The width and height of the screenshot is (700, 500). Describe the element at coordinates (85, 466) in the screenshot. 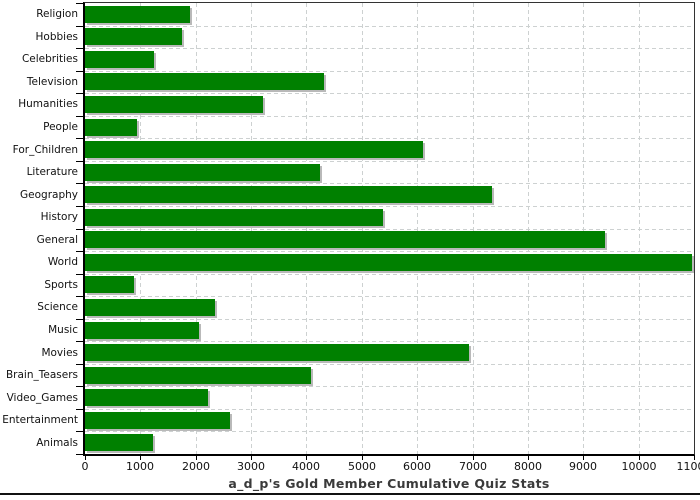

I see `x-tick-label-0: 0` at that location.